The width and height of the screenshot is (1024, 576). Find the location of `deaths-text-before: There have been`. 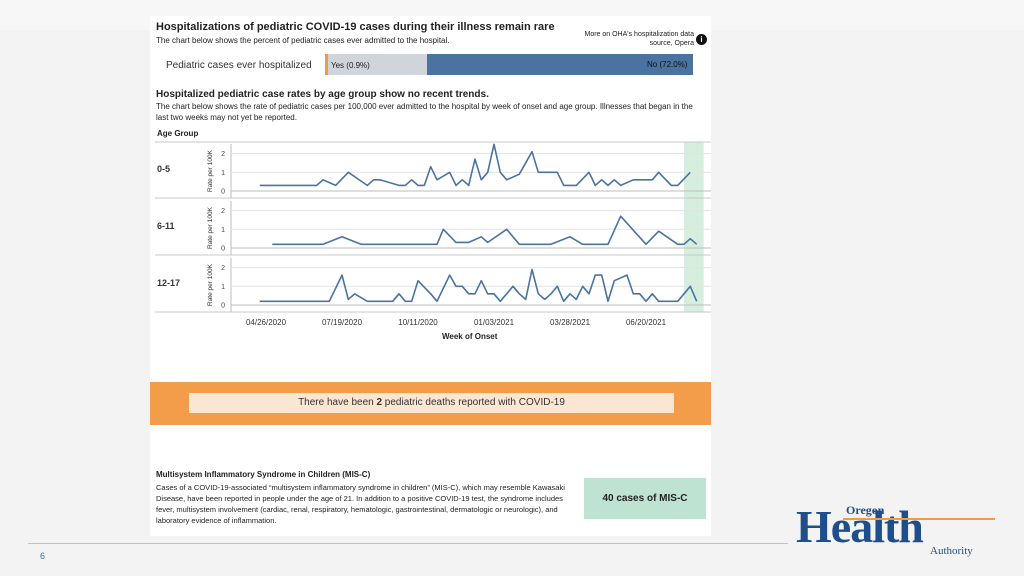

deaths-text-before: There have been is located at coordinates (337, 402).